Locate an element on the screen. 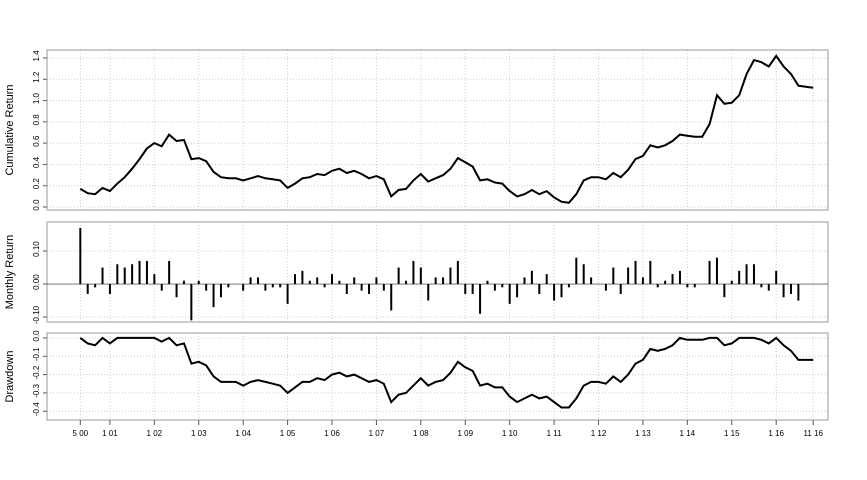  y-axis-title: Cumulative Return is located at coordinates (10, 129).